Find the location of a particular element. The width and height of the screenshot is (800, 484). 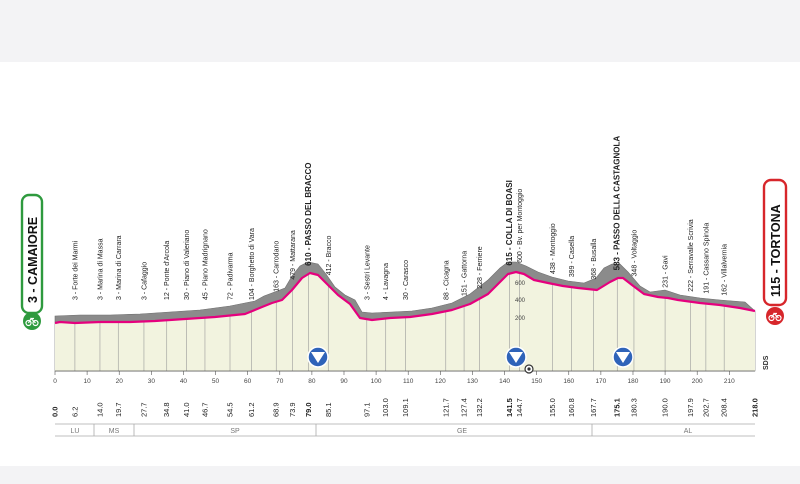

waypoint-label: 600 - Bv. per Montoggio is located at coordinates (520, 226).